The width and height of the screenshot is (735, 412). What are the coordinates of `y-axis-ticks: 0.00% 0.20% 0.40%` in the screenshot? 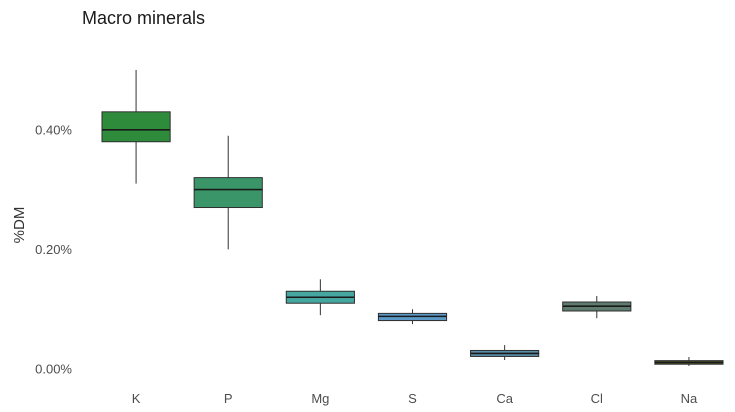 It's located at (53, 249).